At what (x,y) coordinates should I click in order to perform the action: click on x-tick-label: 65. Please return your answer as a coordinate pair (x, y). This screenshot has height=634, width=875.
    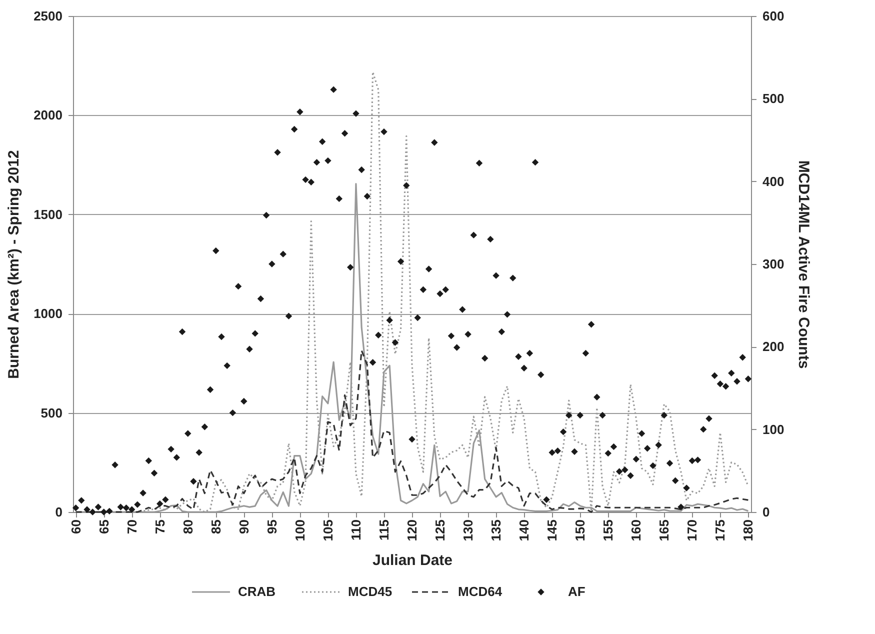
    Looking at the image, I should click on (104, 527).